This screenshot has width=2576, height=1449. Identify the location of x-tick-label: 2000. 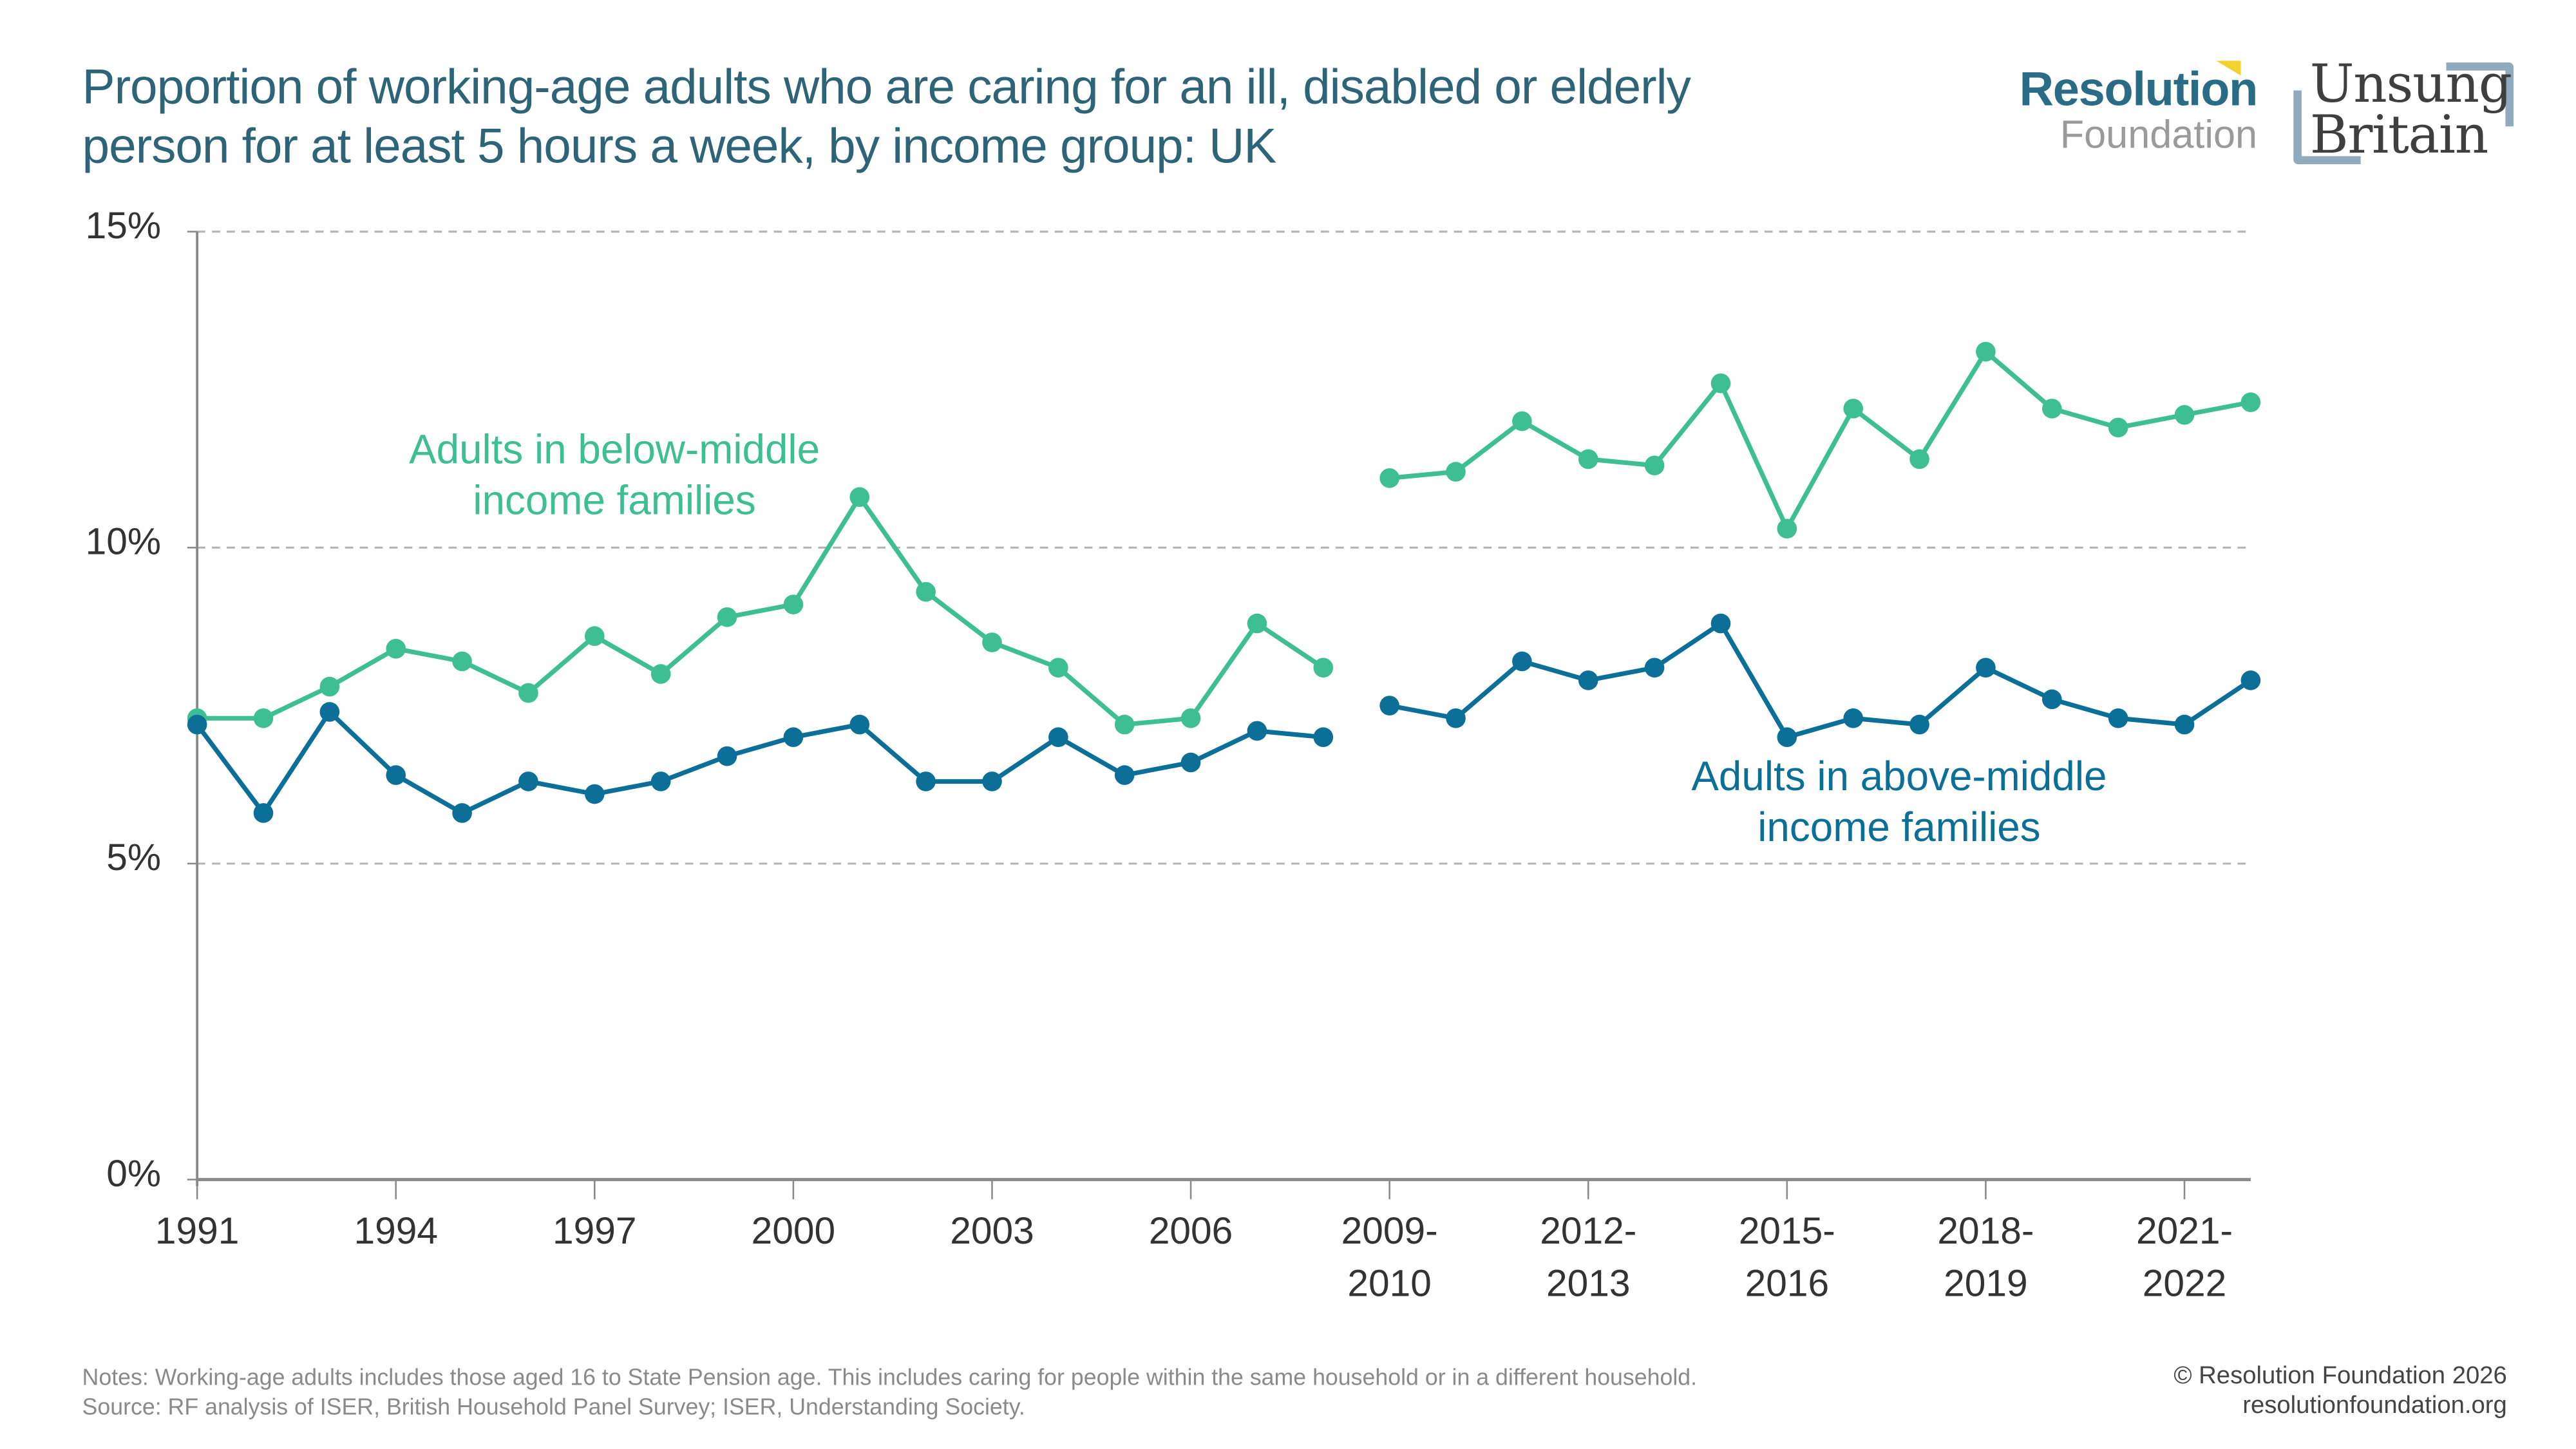
(794, 1231).